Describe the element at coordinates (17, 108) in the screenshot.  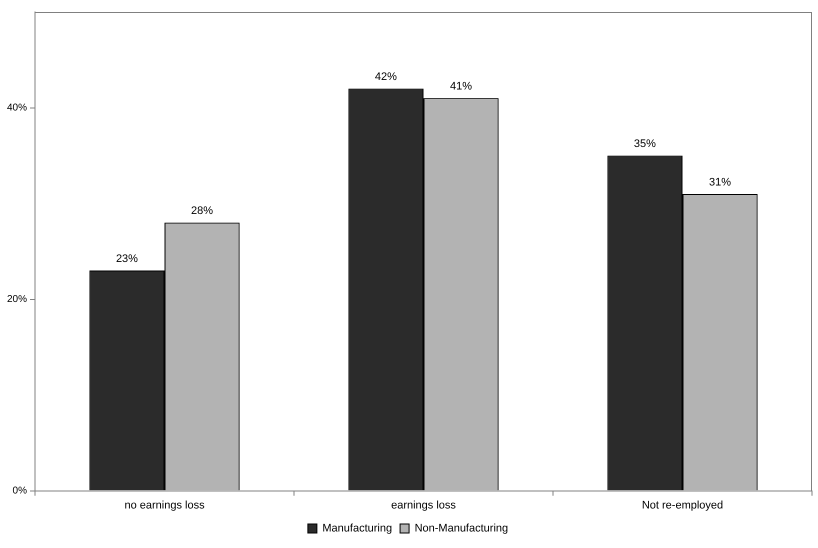
I see `y-tick-label: 40%` at that location.